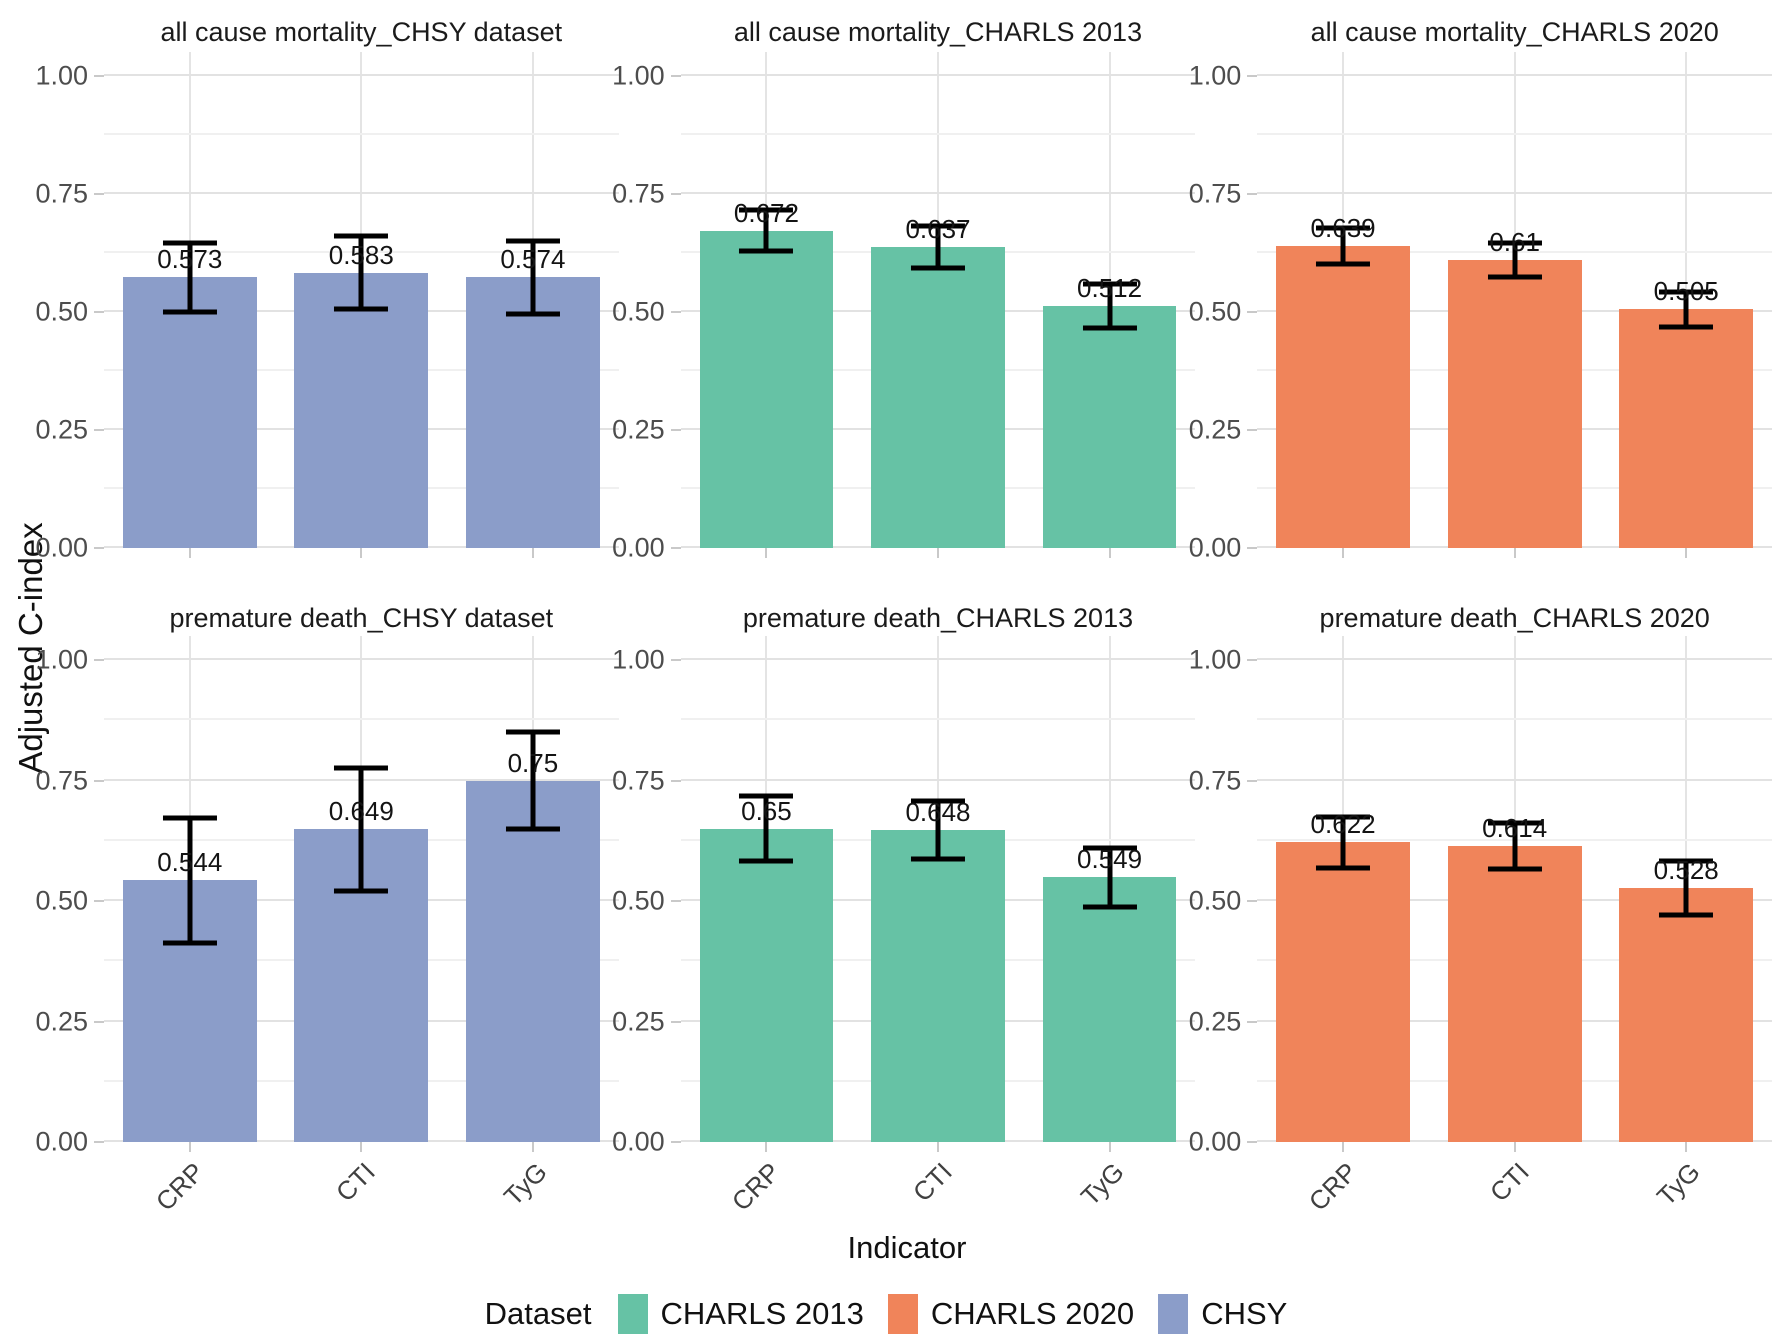  Describe the element at coordinates (886, 1314) in the screenshot. I see `legend: Dataset CHARLS 2013 CHARLS 2020 CHSY` at that location.